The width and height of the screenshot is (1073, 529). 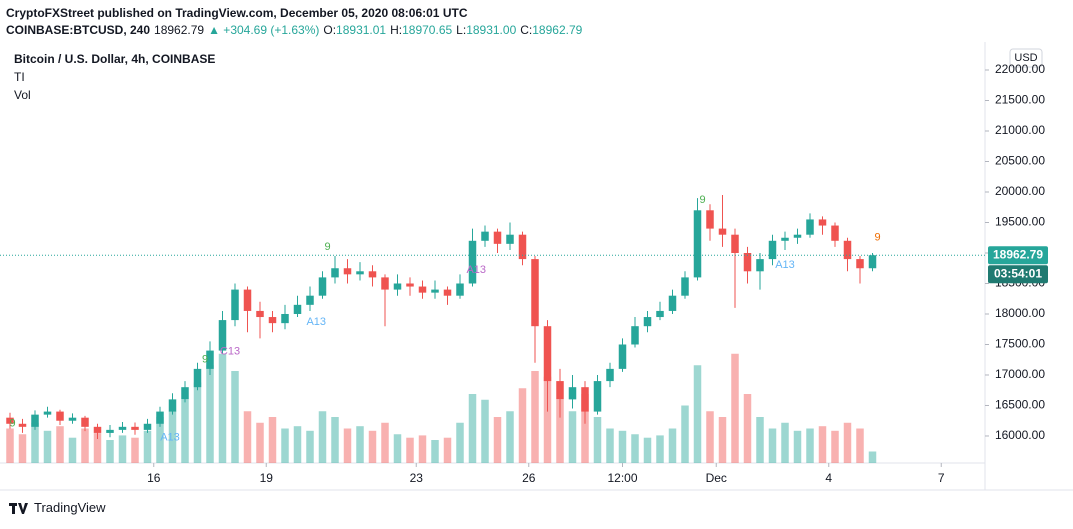 I want to click on y-tick-label: 21500.00, so click(x=1020, y=100).